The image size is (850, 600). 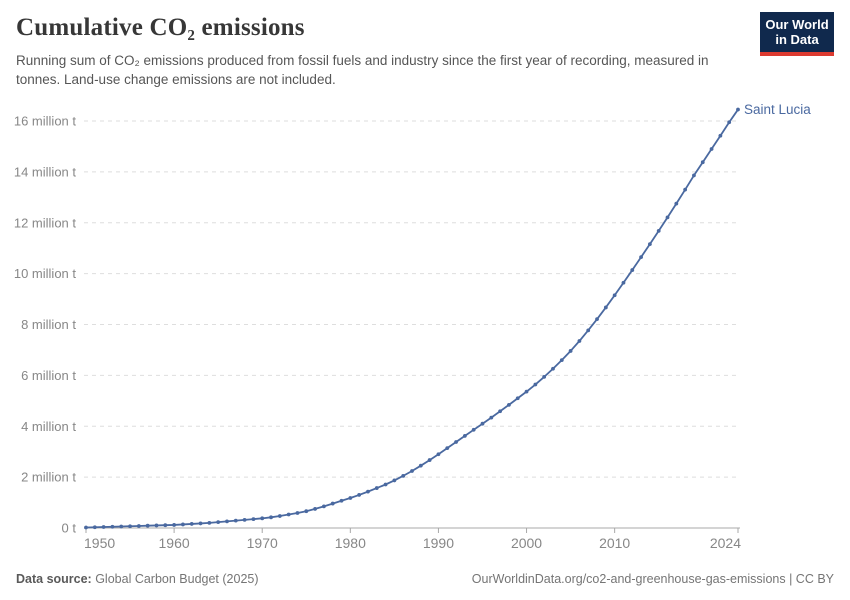 What do you see at coordinates (614, 543) in the screenshot?
I see `x-axis-tick-label: 2010` at bounding box center [614, 543].